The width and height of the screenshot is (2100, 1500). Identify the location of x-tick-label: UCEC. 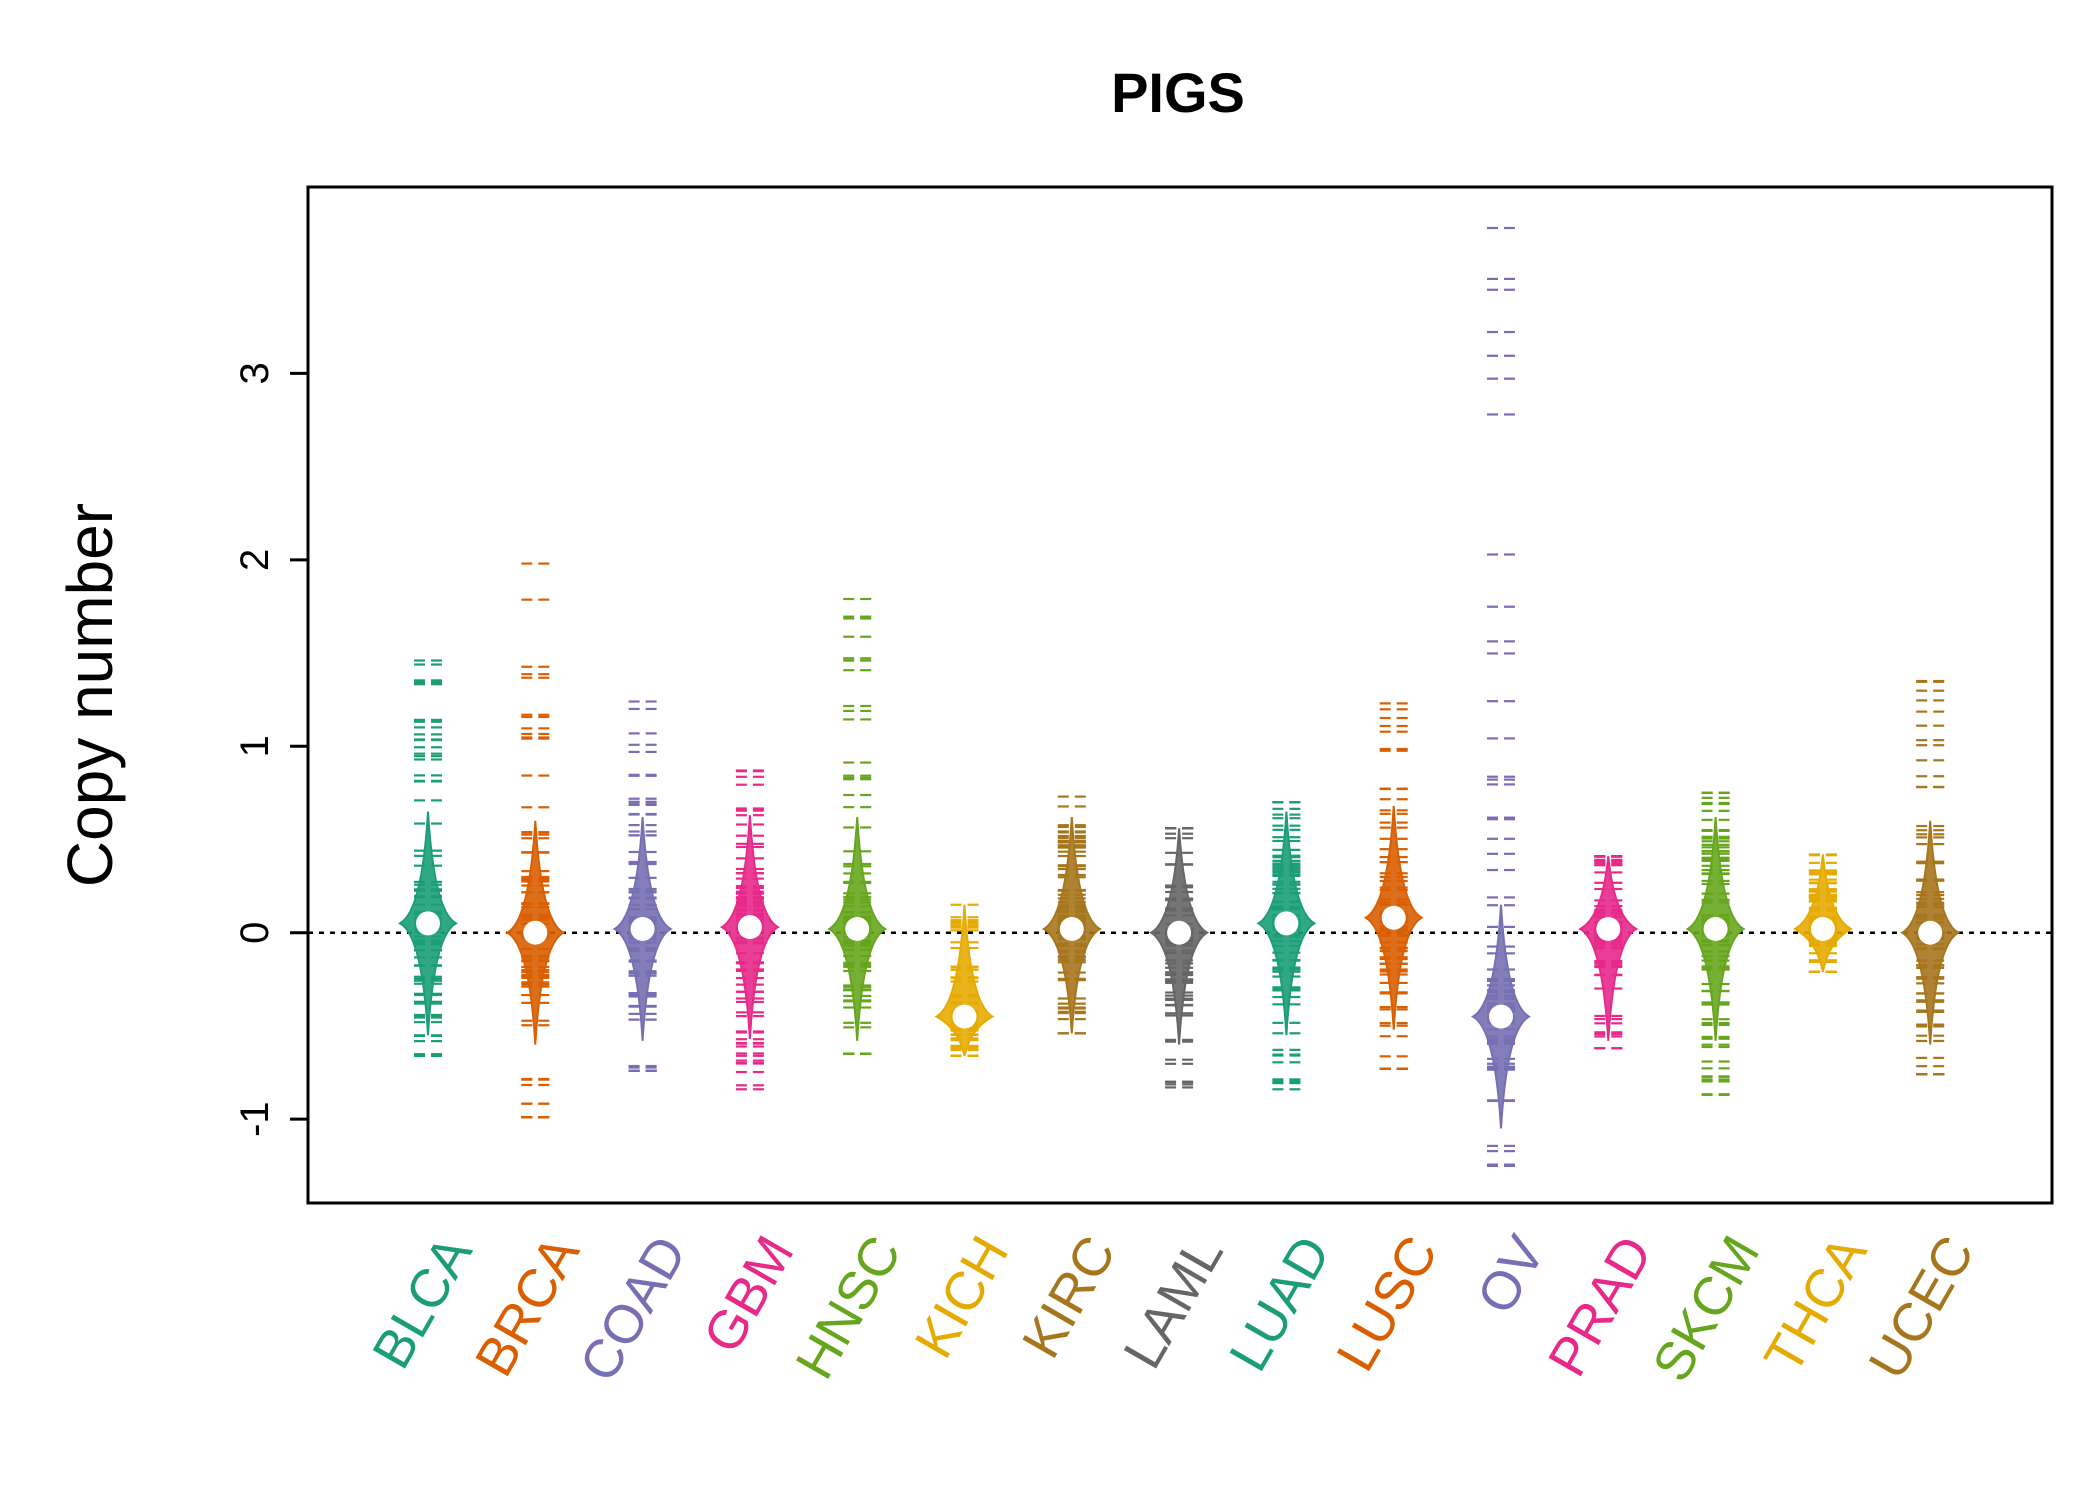
(1921, 1307).